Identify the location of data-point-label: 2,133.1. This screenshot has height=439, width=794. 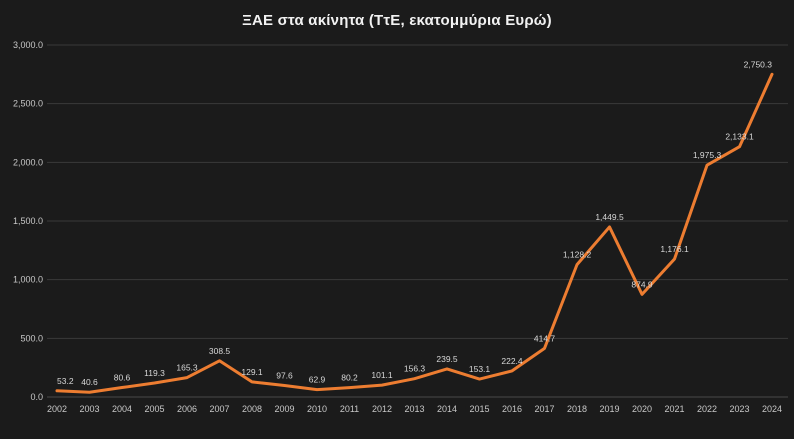
(739, 137).